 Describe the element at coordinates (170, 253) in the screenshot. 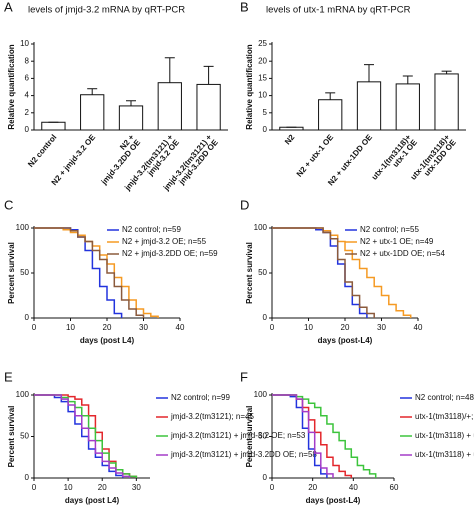

I see `legend-label: N2 + jmjd-3.2DD OE; n=59` at that location.